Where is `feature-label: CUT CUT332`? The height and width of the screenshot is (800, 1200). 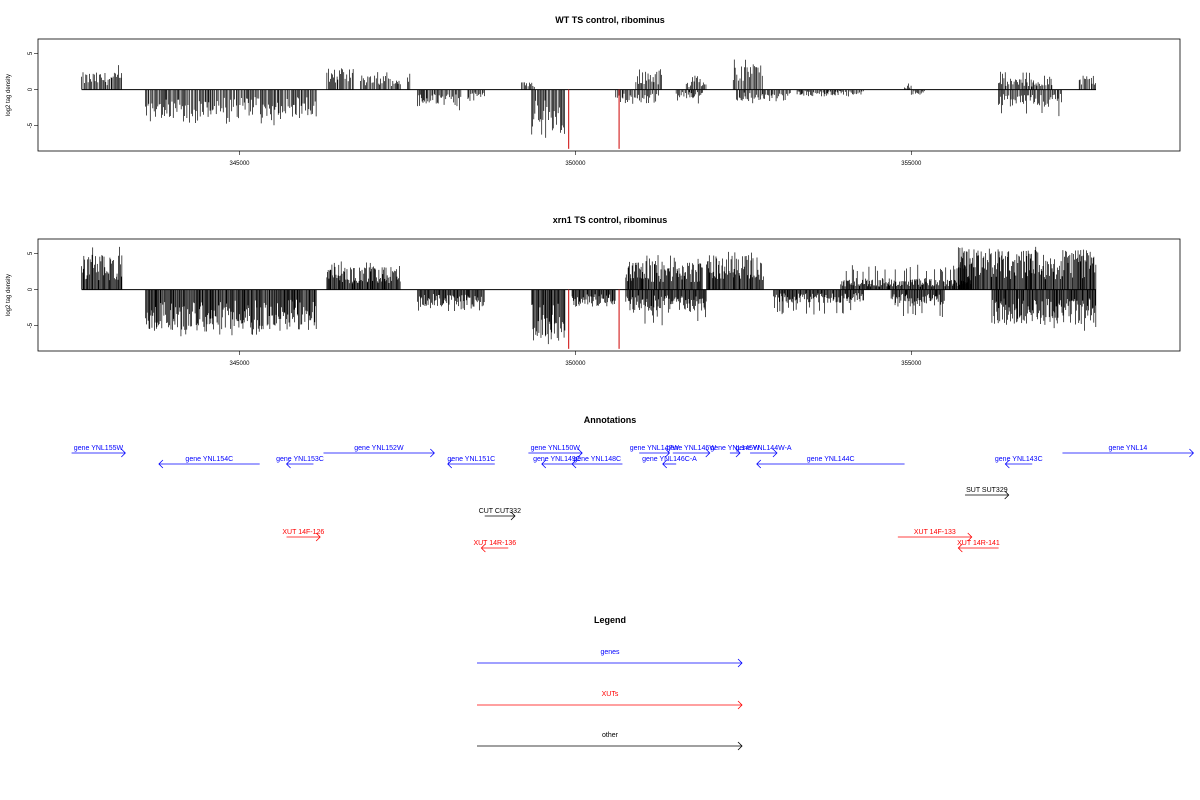
feature-label: CUT CUT332 is located at coordinates (500, 511).